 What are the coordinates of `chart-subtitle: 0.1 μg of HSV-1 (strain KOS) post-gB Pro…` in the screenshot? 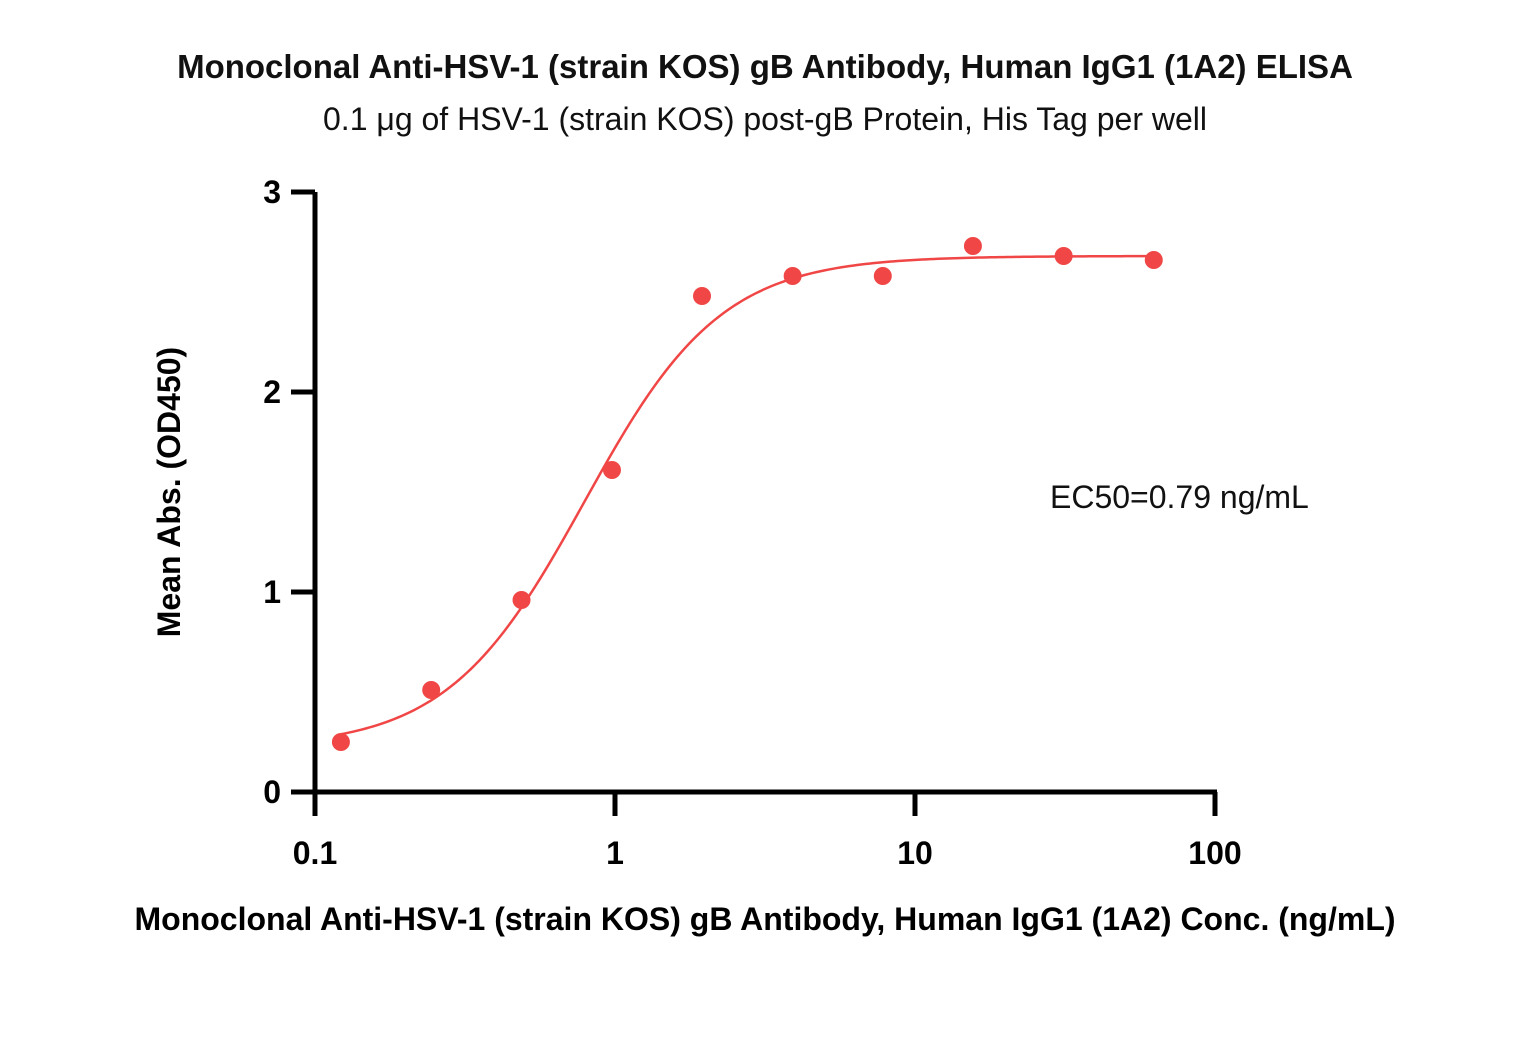 It's located at (765, 119).